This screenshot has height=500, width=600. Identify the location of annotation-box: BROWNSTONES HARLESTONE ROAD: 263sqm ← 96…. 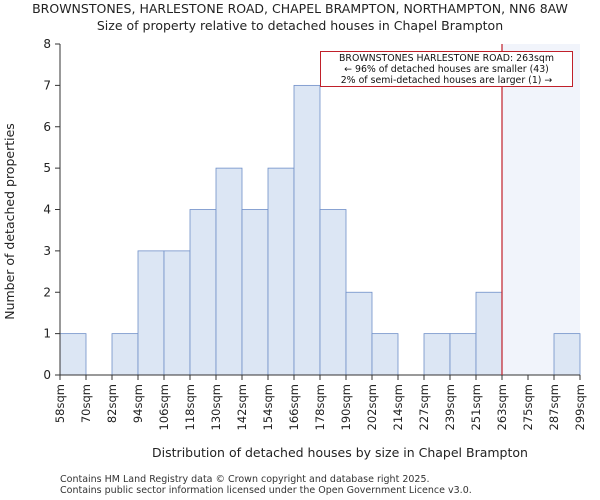
(446, 69).